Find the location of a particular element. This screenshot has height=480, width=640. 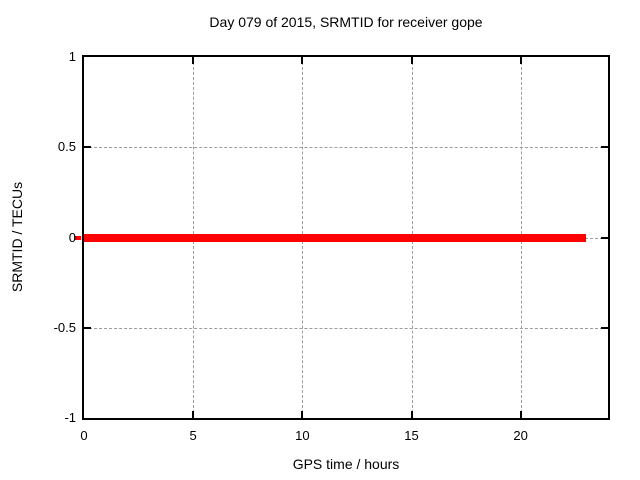

x-tick-label: 15 is located at coordinates (411, 435).